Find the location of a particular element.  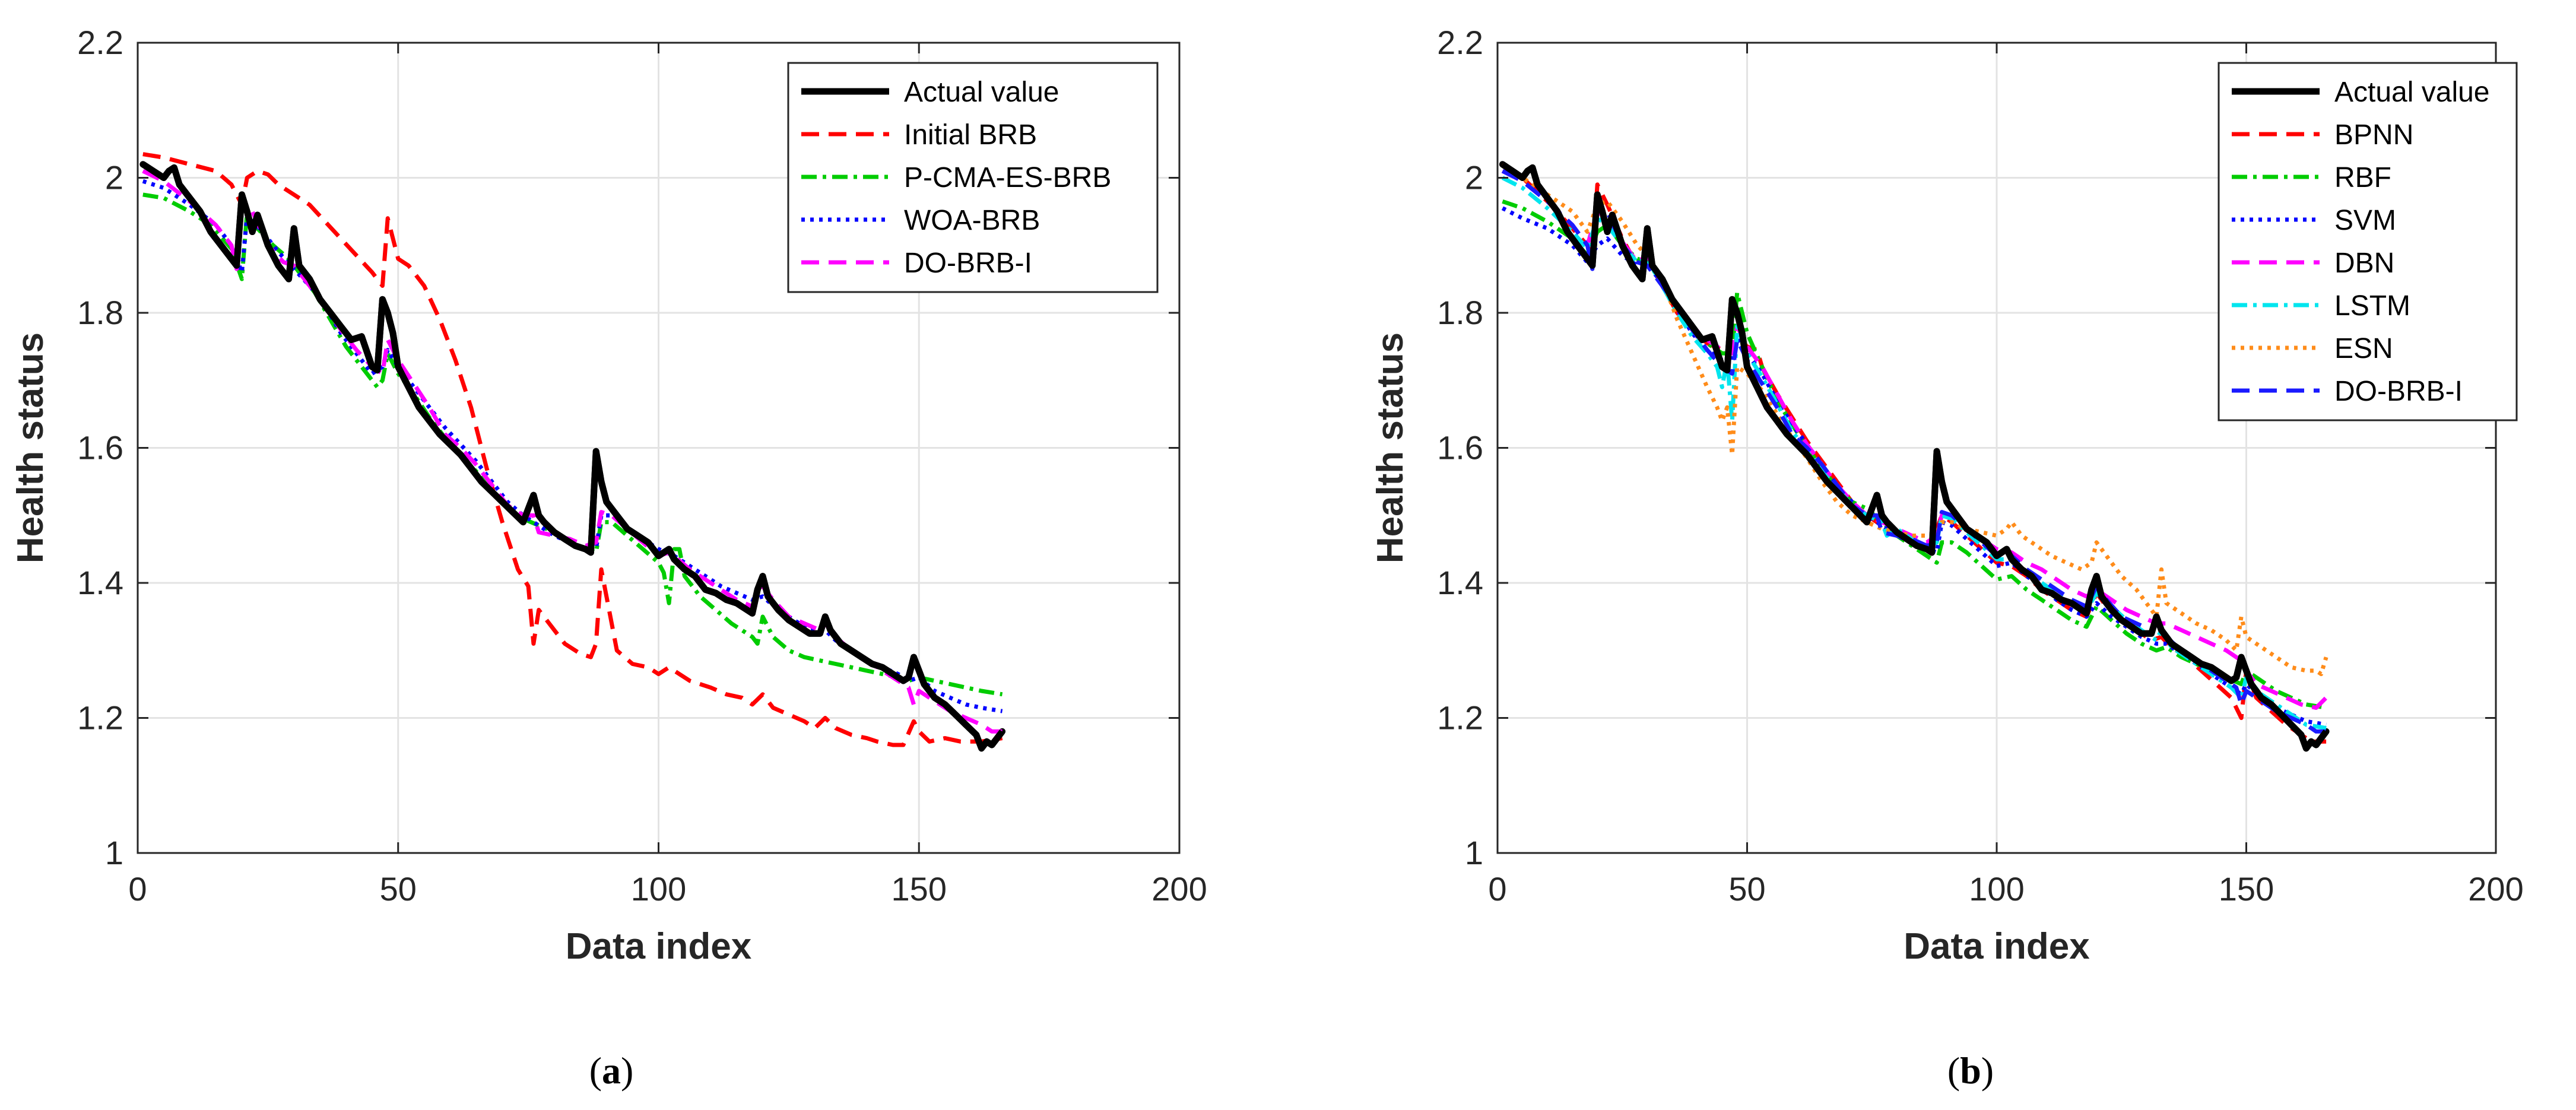

legend-entry: P-CMA-ES-BRB is located at coordinates (1007, 178).